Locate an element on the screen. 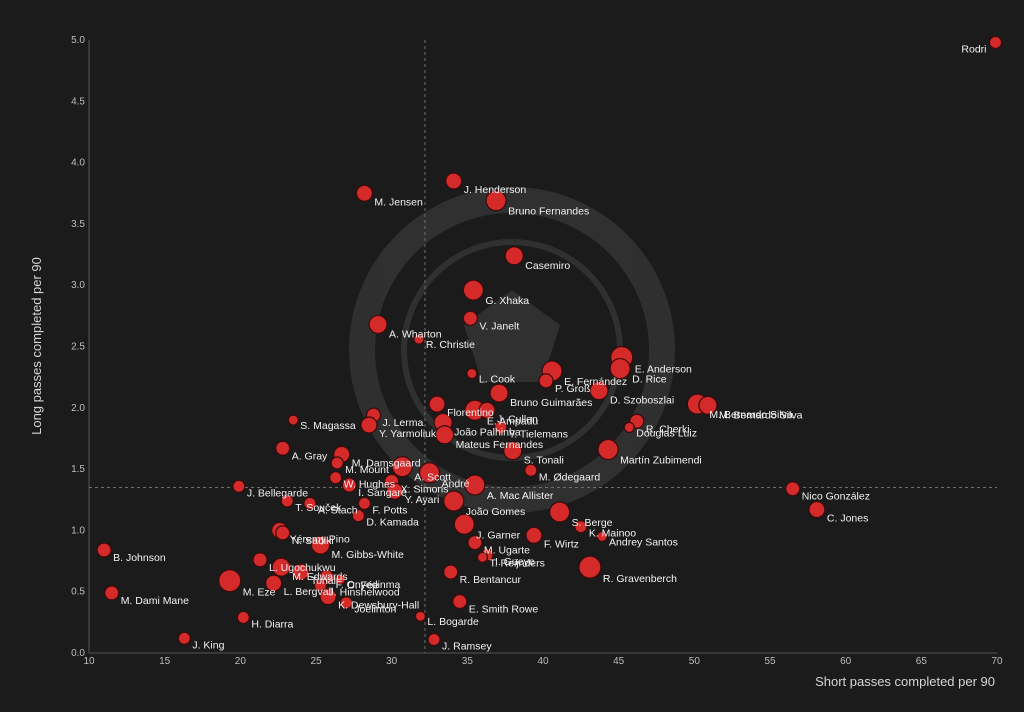 This screenshot has width=1024, height=712. point-label: M. Gibbs-White is located at coordinates (368, 555).